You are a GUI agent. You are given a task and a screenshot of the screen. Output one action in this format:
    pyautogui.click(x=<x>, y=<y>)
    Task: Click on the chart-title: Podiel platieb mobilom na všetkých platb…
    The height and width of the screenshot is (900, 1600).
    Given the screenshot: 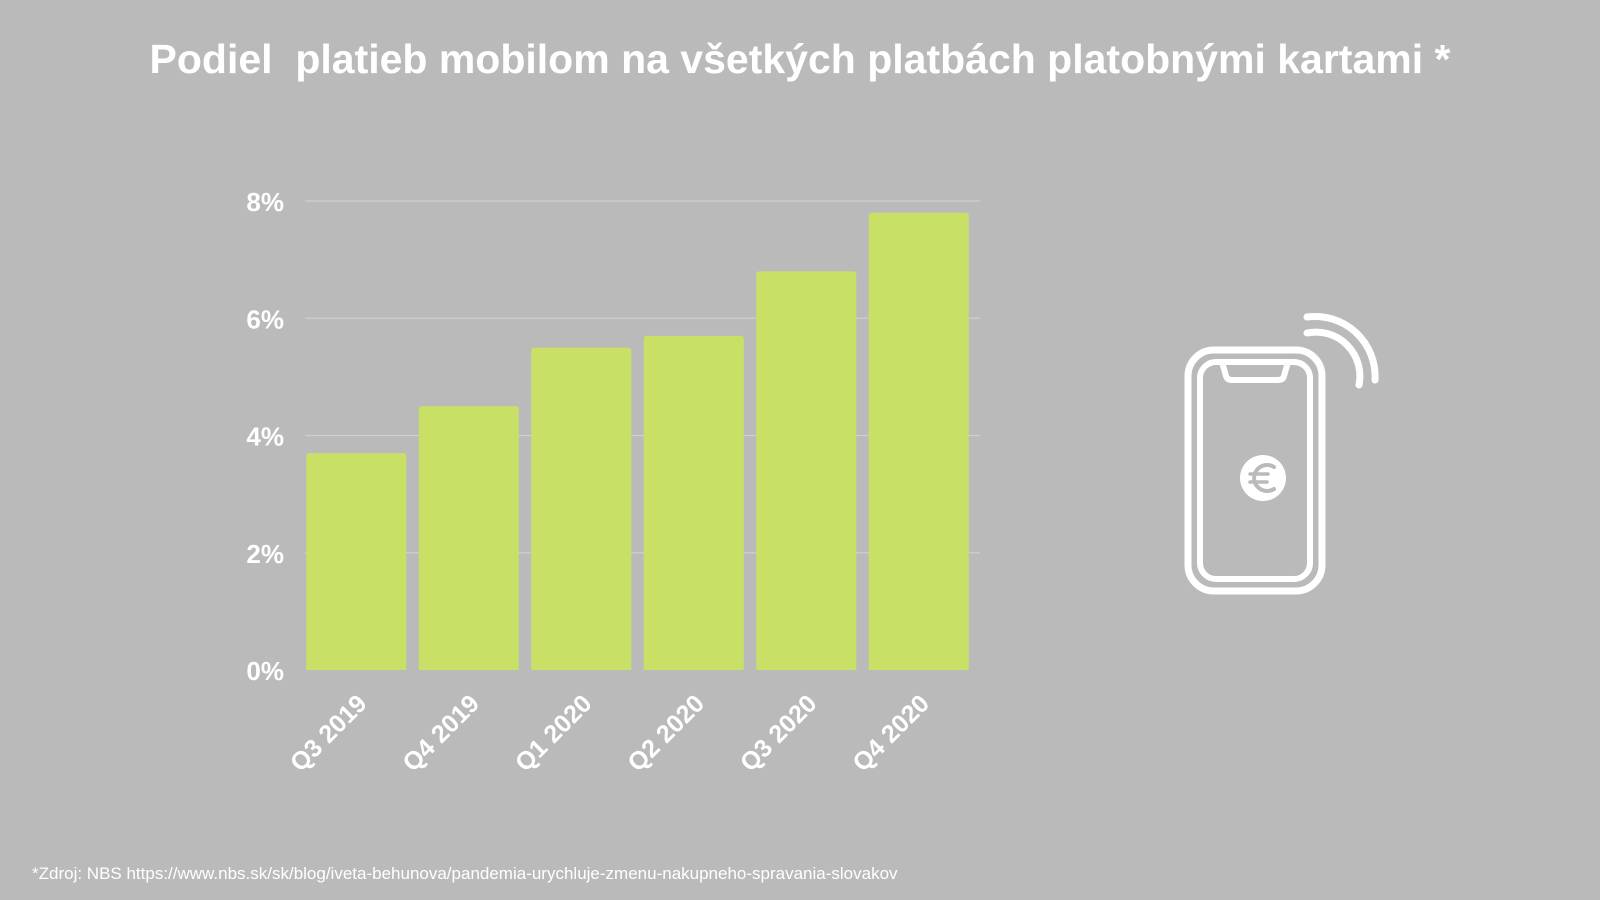 What is the action you would take?
    pyautogui.click(x=800, y=59)
    